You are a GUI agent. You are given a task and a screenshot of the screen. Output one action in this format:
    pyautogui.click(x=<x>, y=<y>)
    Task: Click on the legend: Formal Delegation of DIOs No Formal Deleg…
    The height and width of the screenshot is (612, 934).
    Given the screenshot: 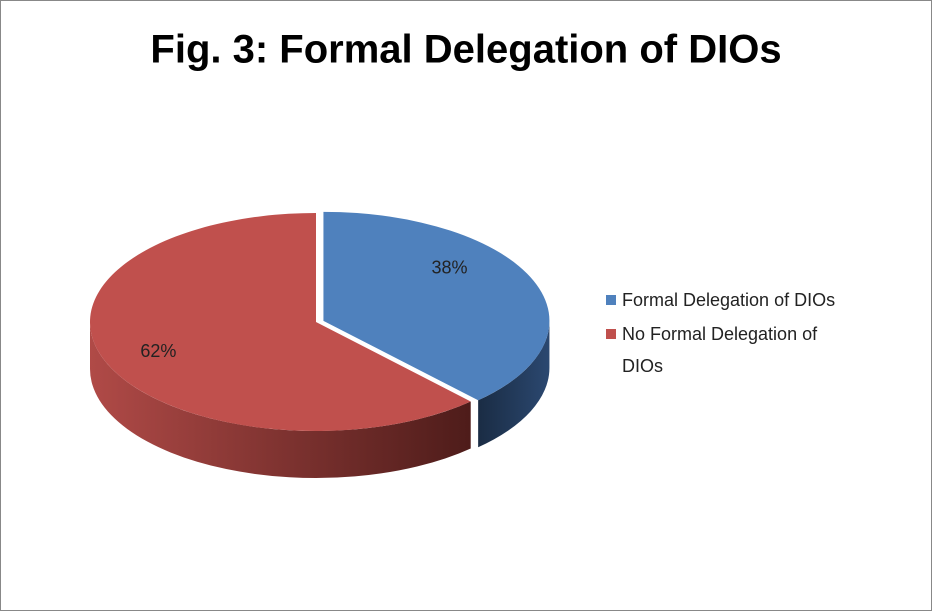 What is the action you would take?
    pyautogui.click(x=722, y=334)
    